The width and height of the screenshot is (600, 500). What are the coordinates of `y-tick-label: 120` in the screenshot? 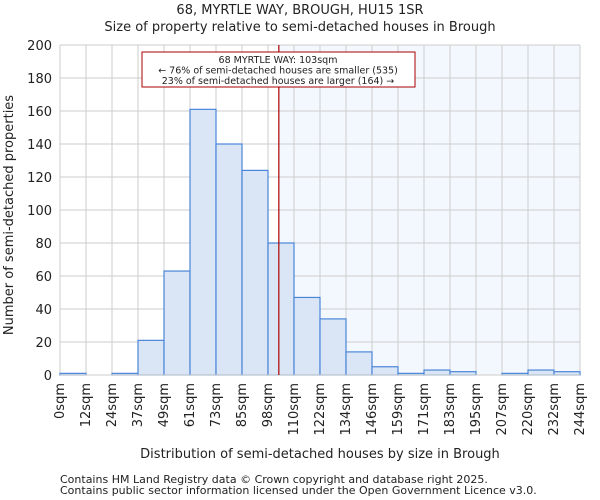 It's located at (39, 178).